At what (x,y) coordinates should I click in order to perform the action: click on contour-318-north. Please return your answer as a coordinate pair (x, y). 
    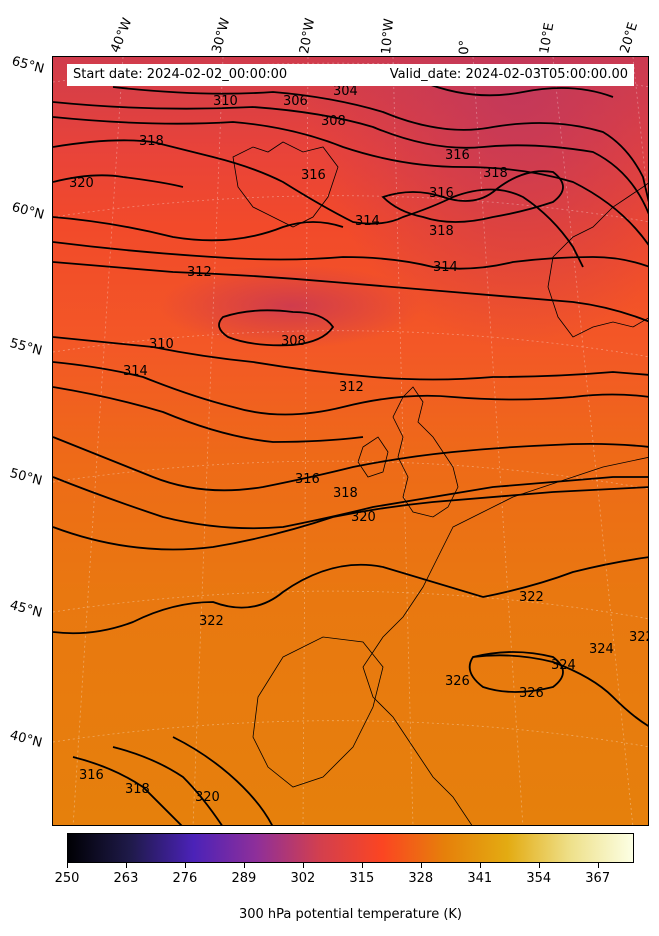
    Looking at the image, I should click on (318, 203).